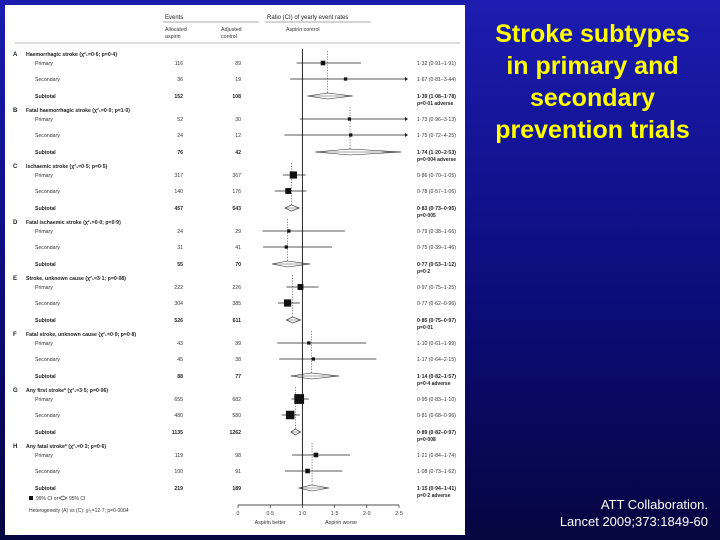  I want to click on ci-subtotal: 0·83 (0·73–0·95), so click(436, 209).